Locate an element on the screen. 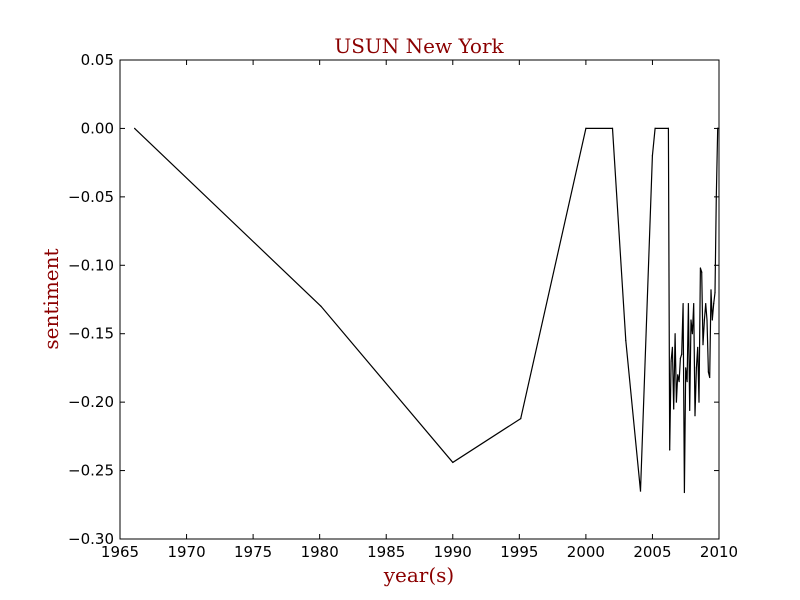 This screenshot has height=600, width=800. y-tick-label: 0.00 is located at coordinates (97, 128).